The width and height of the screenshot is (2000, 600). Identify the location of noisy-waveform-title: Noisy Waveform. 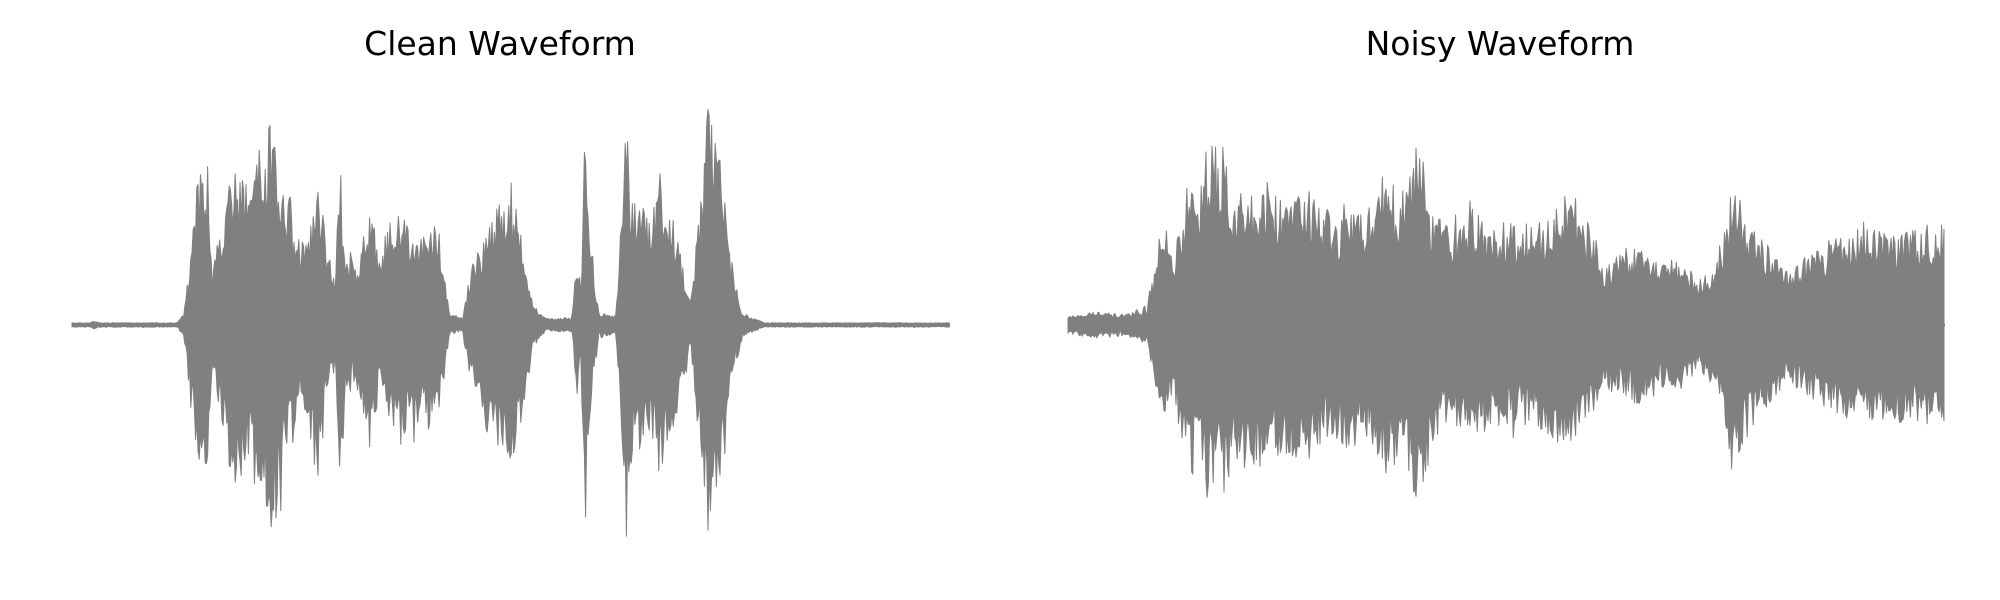
(1500, 43).